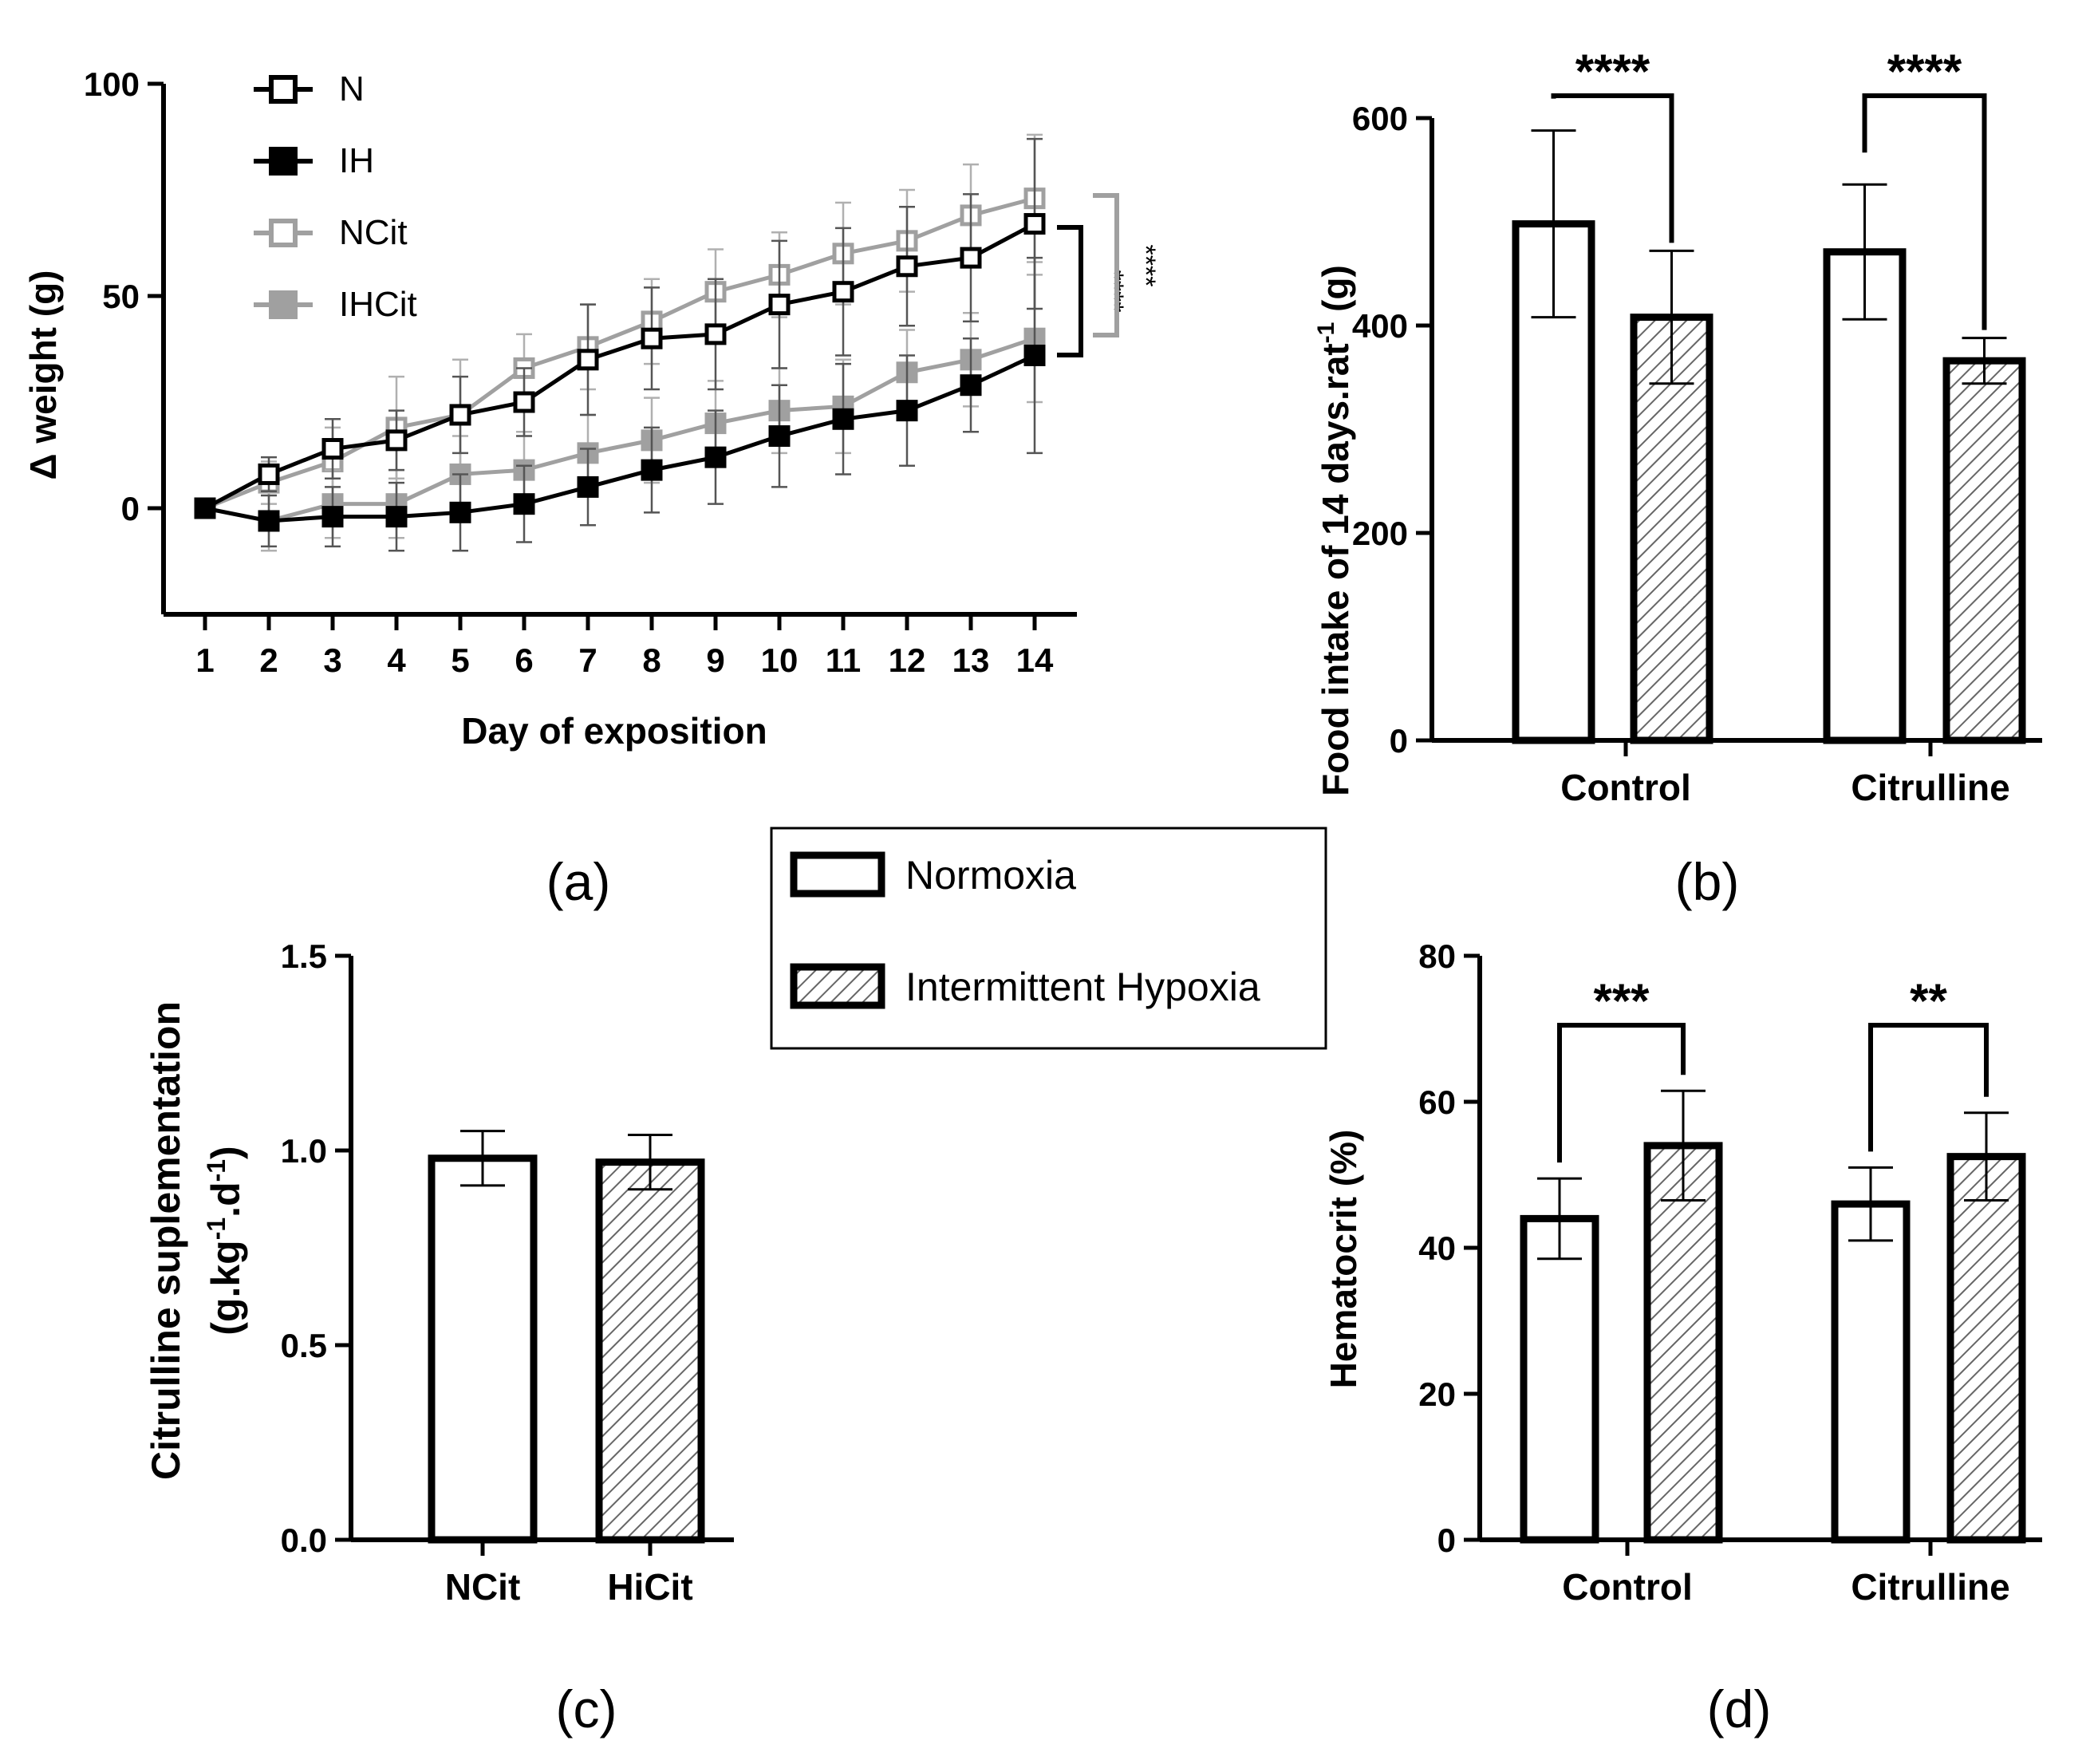 The image size is (2094, 1764). What do you see at coordinates (1335, 293) in the screenshot?
I see `panel-b-ylabel-tail: (g)` at bounding box center [1335, 293].